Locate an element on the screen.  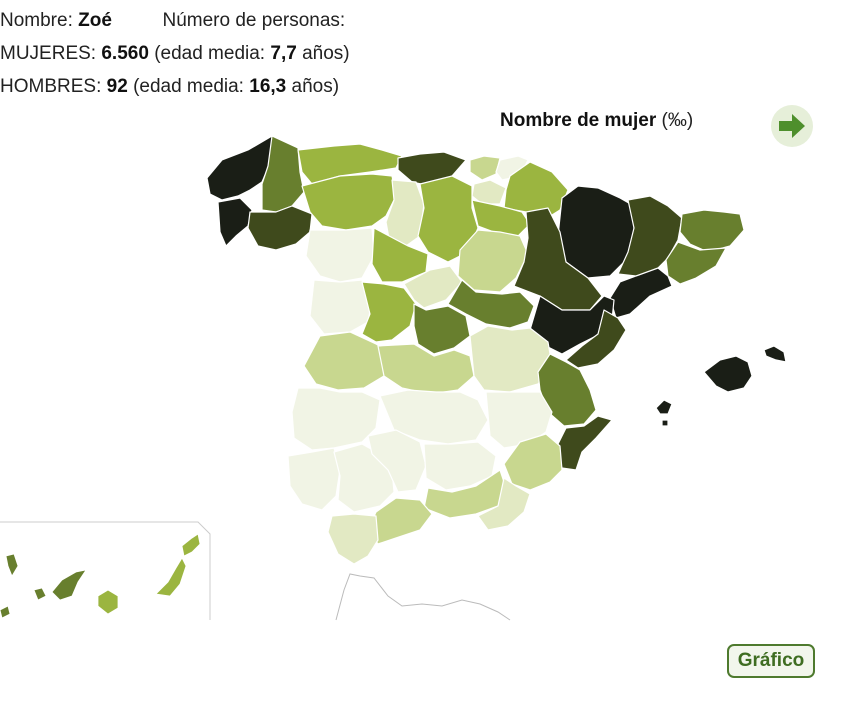
region-valencia is located at coordinates (567, 390).